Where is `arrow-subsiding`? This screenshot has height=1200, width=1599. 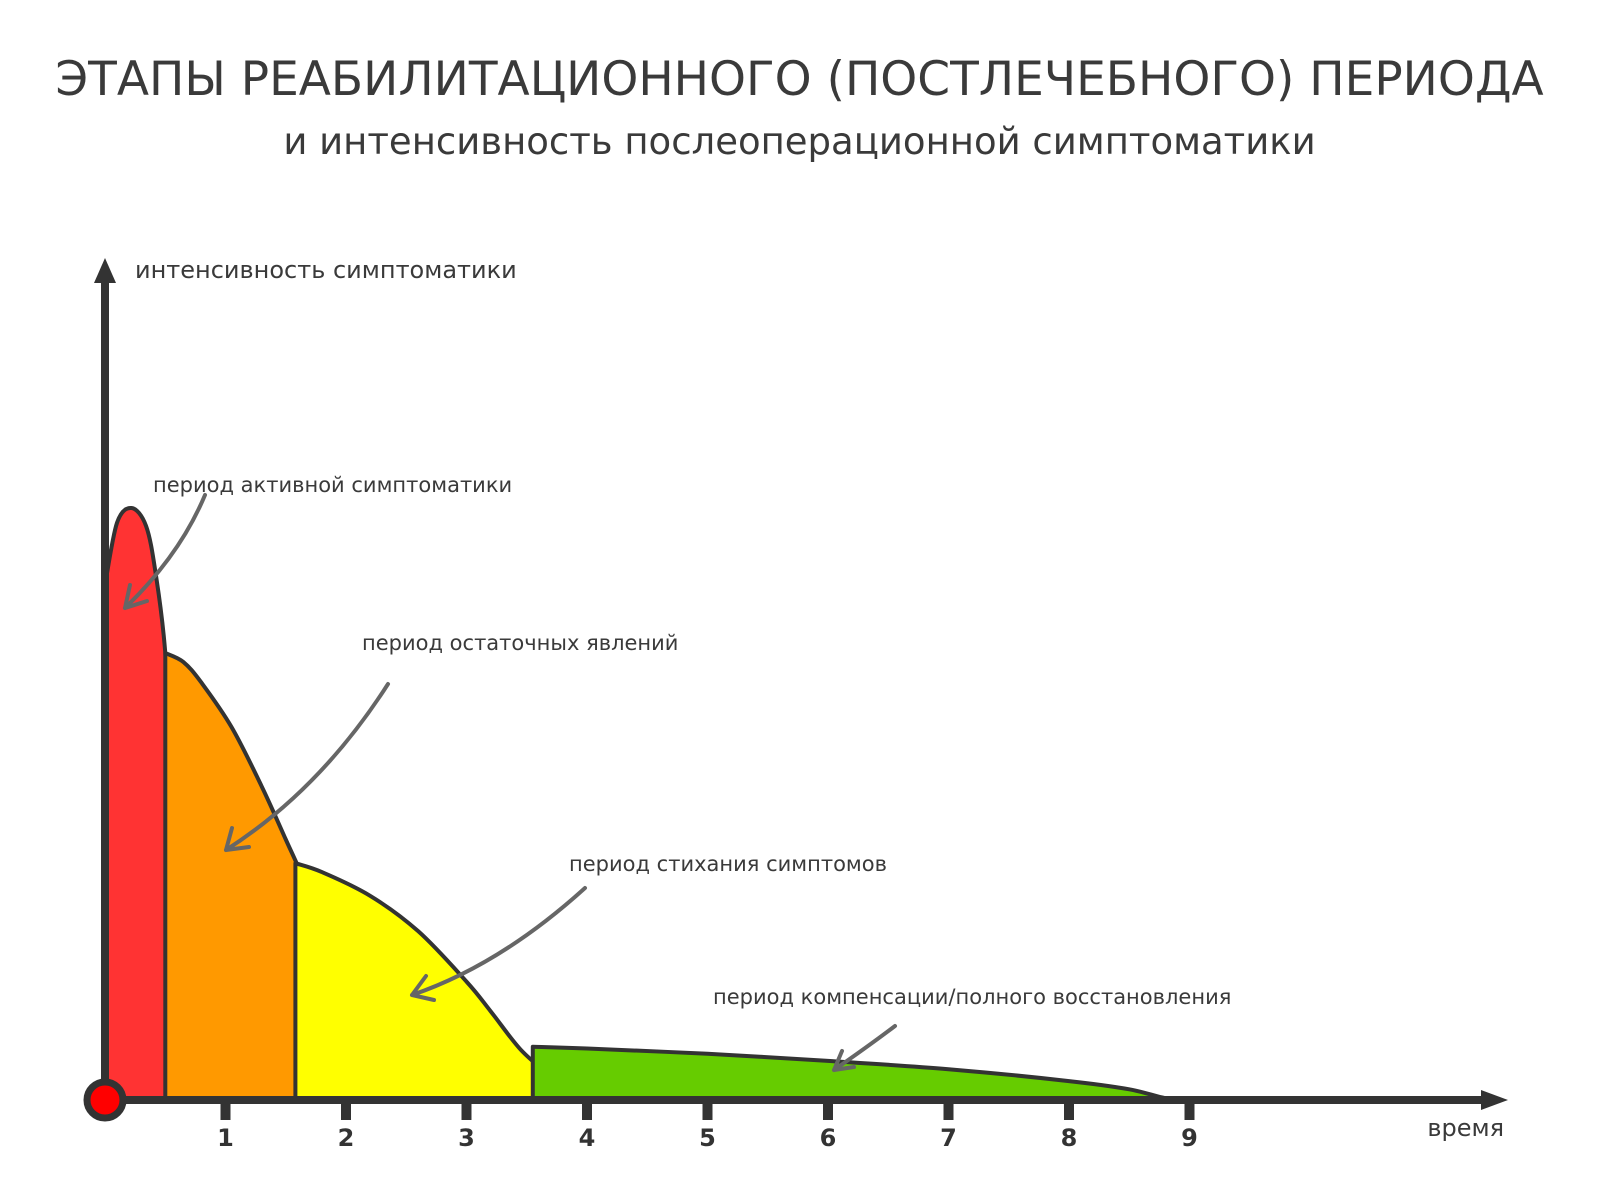
arrow-subsiding is located at coordinates (498, 944).